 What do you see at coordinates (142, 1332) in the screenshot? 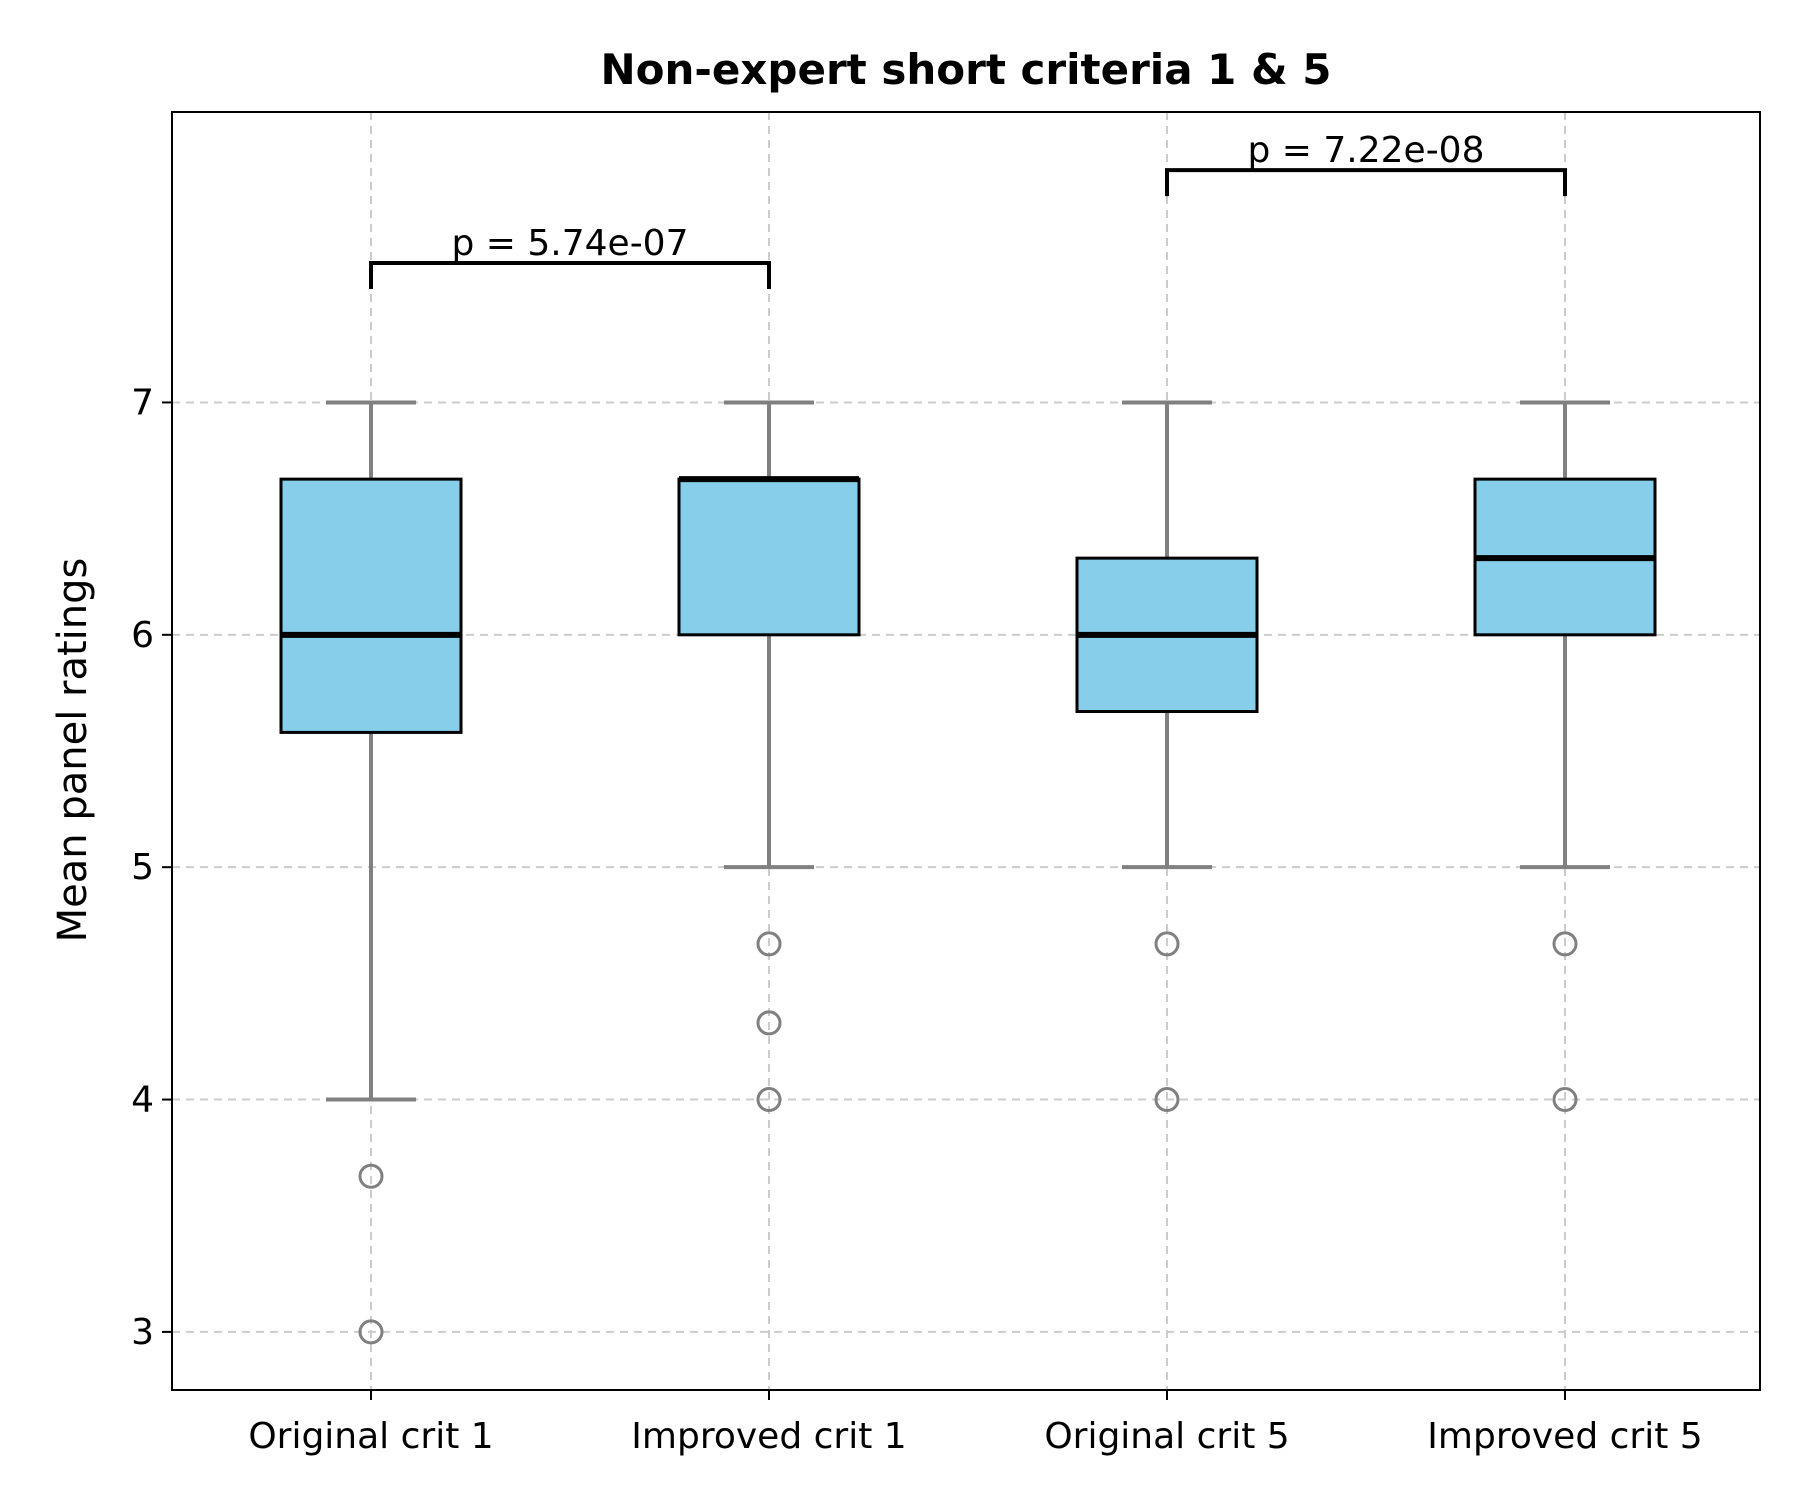
I see `y-tick-label: 3` at bounding box center [142, 1332].